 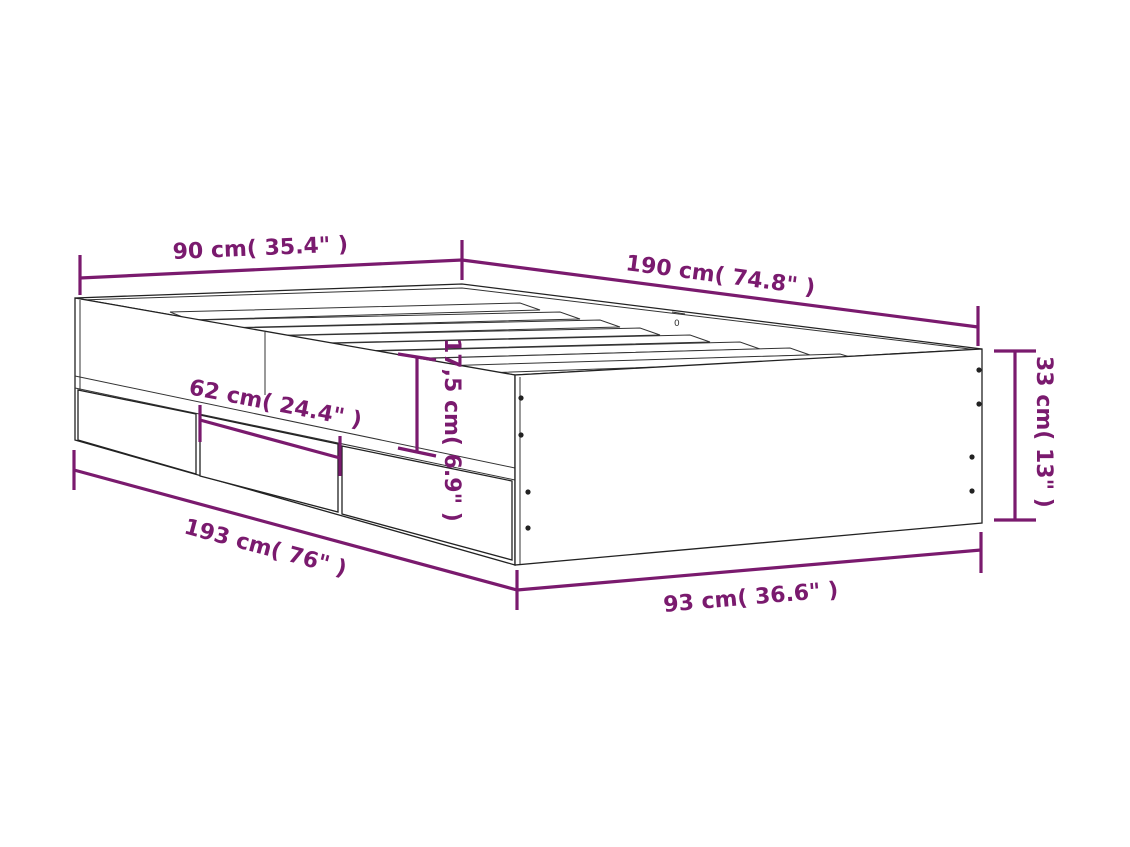 I want to click on drawer-height-label: 17,5 cm( 6.9" ), so click(x=451, y=430).